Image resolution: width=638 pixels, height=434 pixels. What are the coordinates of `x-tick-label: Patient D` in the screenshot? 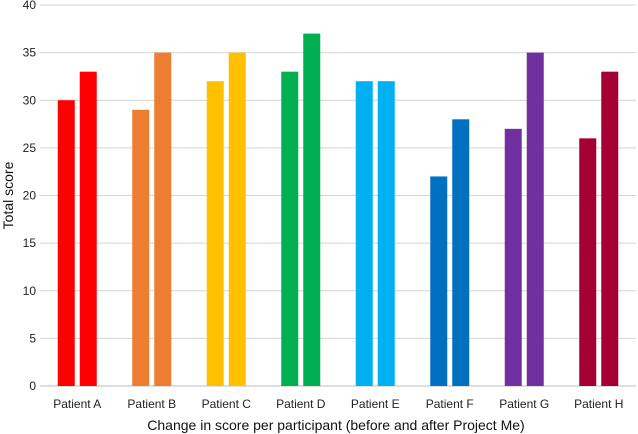 It's located at (301, 404).